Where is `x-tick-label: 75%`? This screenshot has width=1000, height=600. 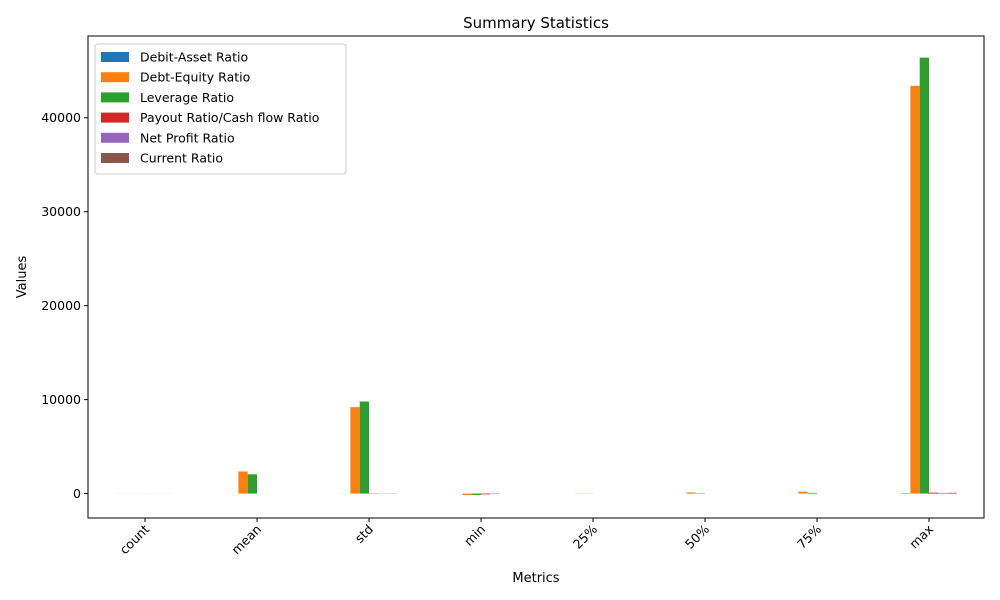 x-tick-label: 75% is located at coordinates (809, 536).